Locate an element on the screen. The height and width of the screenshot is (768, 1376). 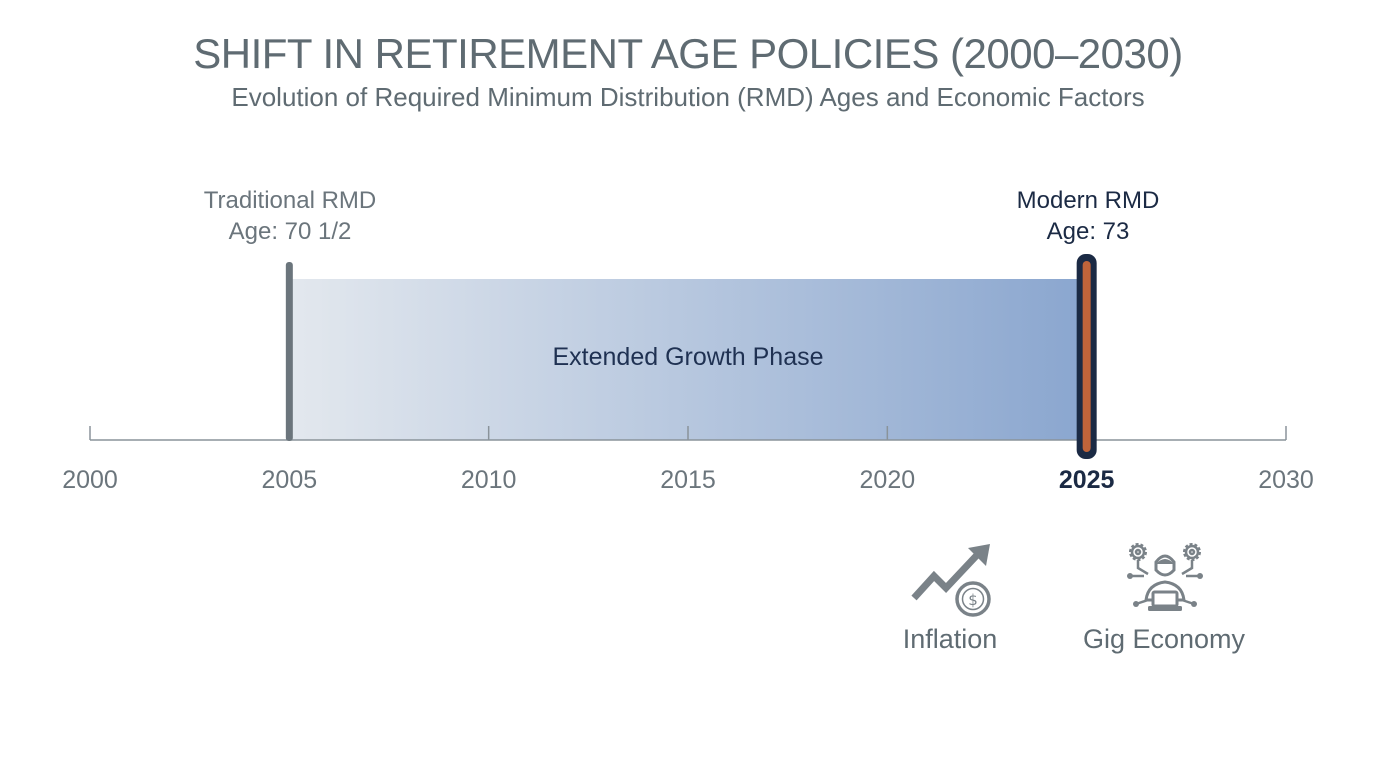
extended-growth-phase-band is located at coordinates (688, 359).